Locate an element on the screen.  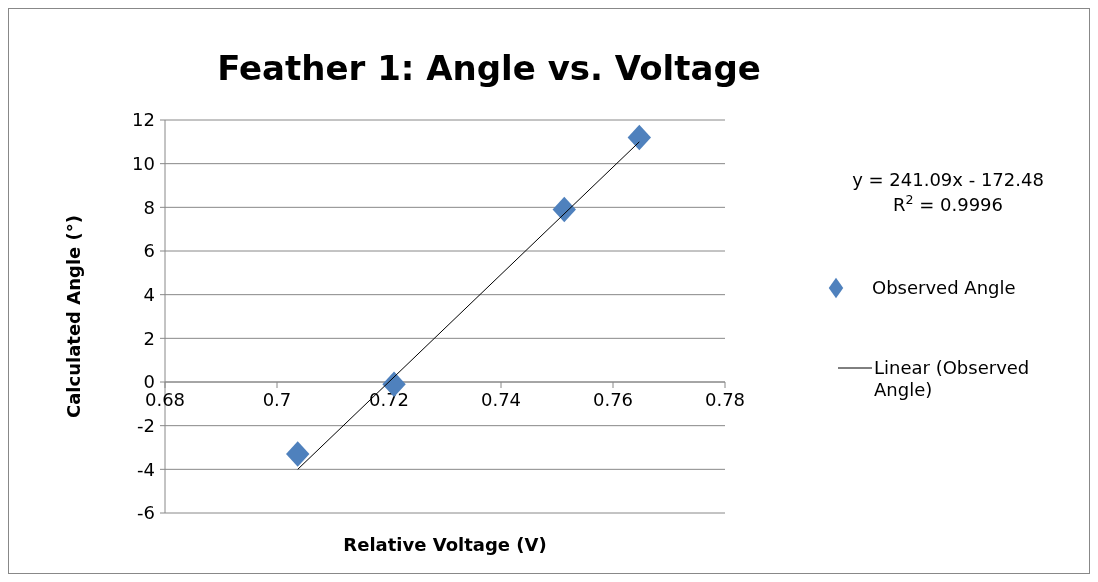
y-axis-title: Calculated Angle (°) is located at coordinates (73, 316).